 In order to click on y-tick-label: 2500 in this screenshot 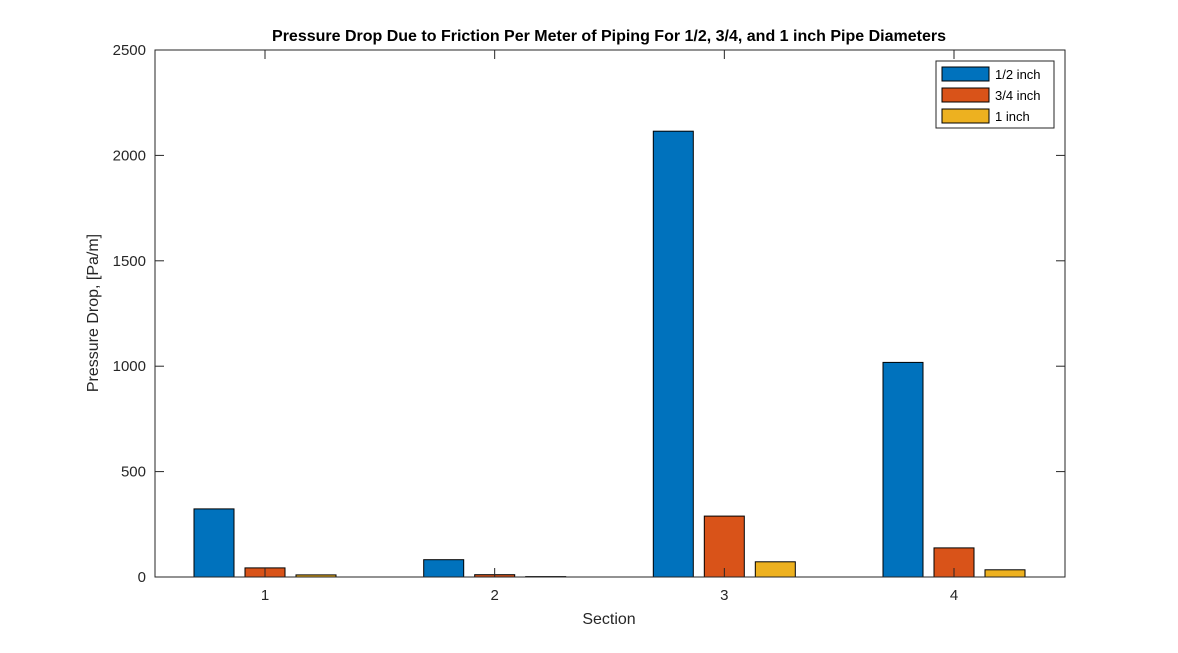, I will do `click(129, 50)`.